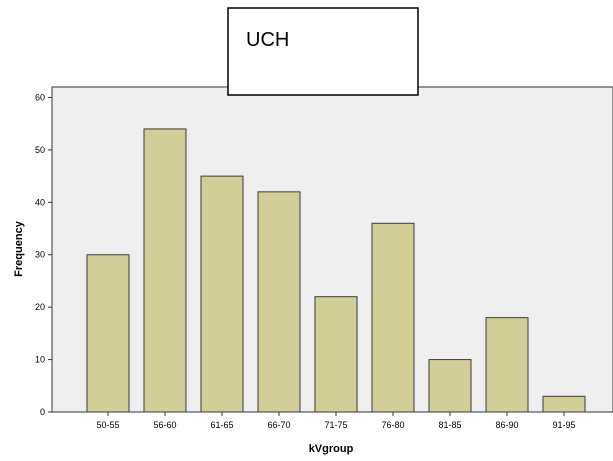  Describe the element at coordinates (563, 425) in the screenshot. I see `x-tick-label: 91-95` at that location.